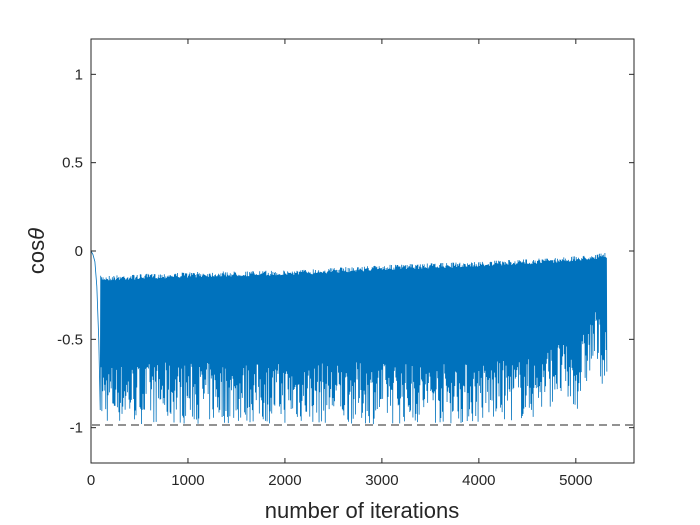 The image size is (700, 525). What do you see at coordinates (76, 428) in the screenshot?
I see `y-tick-label: -1` at bounding box center [76, 428].